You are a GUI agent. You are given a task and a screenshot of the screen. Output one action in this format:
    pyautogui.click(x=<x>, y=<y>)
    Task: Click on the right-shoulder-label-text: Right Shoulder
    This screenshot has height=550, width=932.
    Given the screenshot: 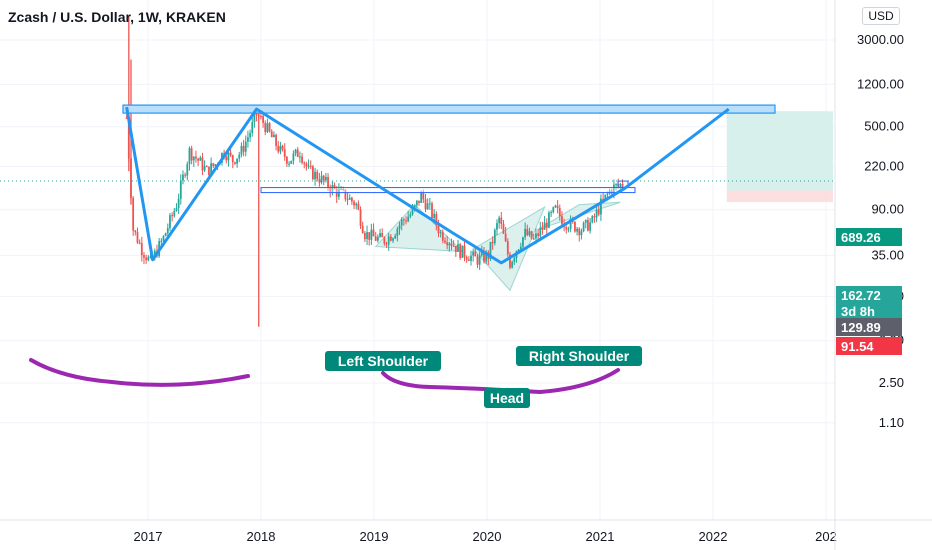 What is the action you would take?
    pyautogui.click(x=579, y=356)
    